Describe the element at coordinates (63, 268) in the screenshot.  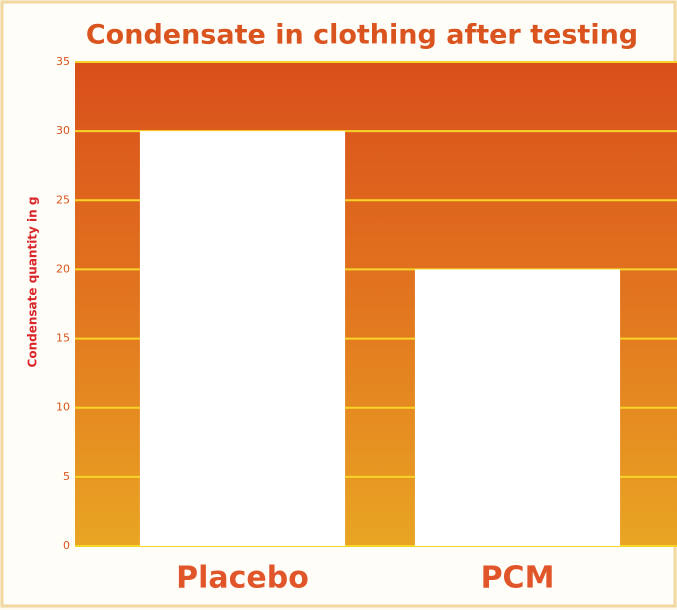
I see `y-tick-label: 20` at that location.